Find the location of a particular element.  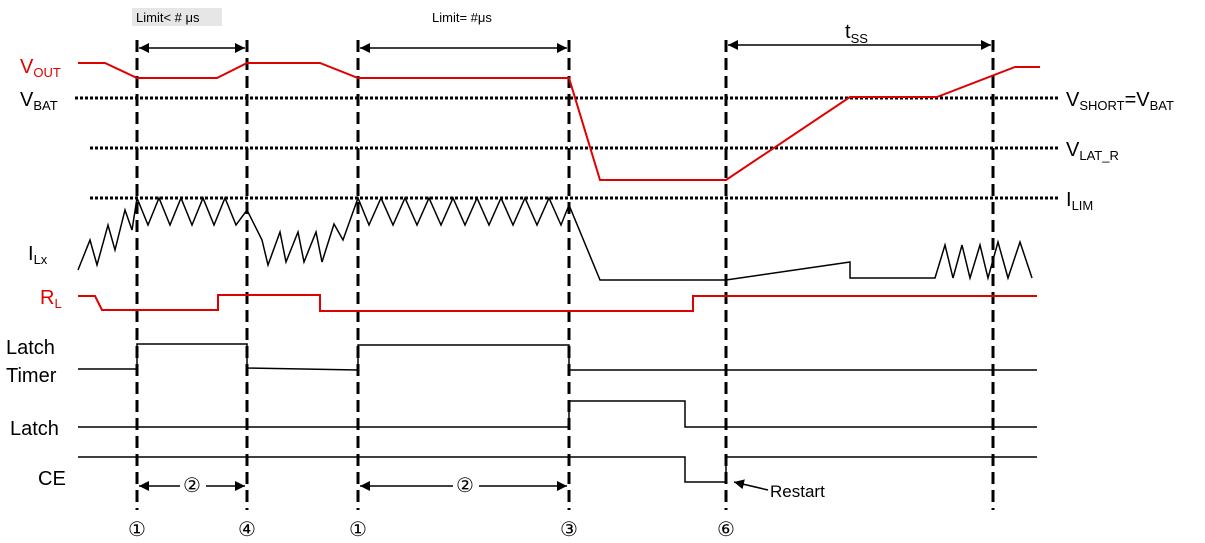

latch-label: Latch is located at coordinates (34, 429).